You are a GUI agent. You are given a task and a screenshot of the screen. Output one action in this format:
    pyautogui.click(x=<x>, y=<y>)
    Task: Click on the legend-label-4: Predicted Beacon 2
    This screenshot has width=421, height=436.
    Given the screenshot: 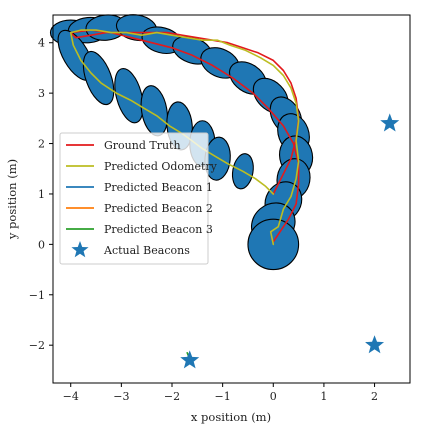 What is the action you would take?
    pyautogui.click(x=158, y=208)
    